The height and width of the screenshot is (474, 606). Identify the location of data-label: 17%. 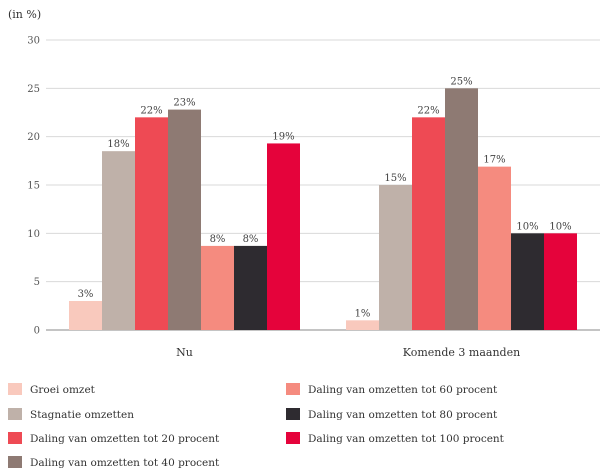
(494, 160).